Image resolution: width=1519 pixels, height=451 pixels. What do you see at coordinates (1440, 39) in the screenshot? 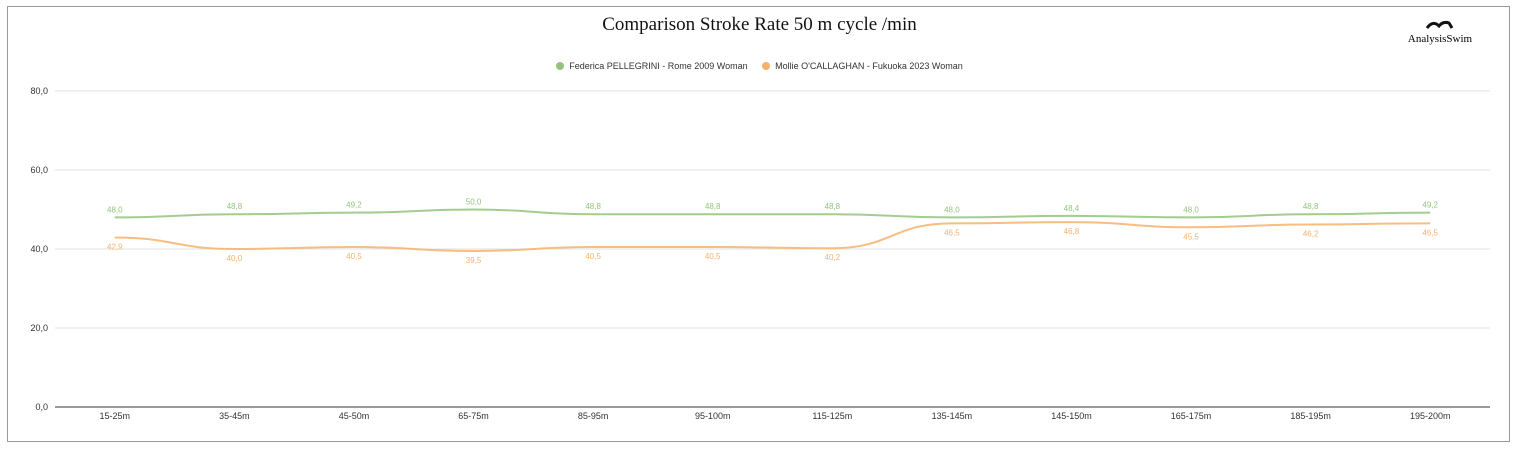
I see `logo-text: AnalysisSwim` at bounding box center [1440, 39].